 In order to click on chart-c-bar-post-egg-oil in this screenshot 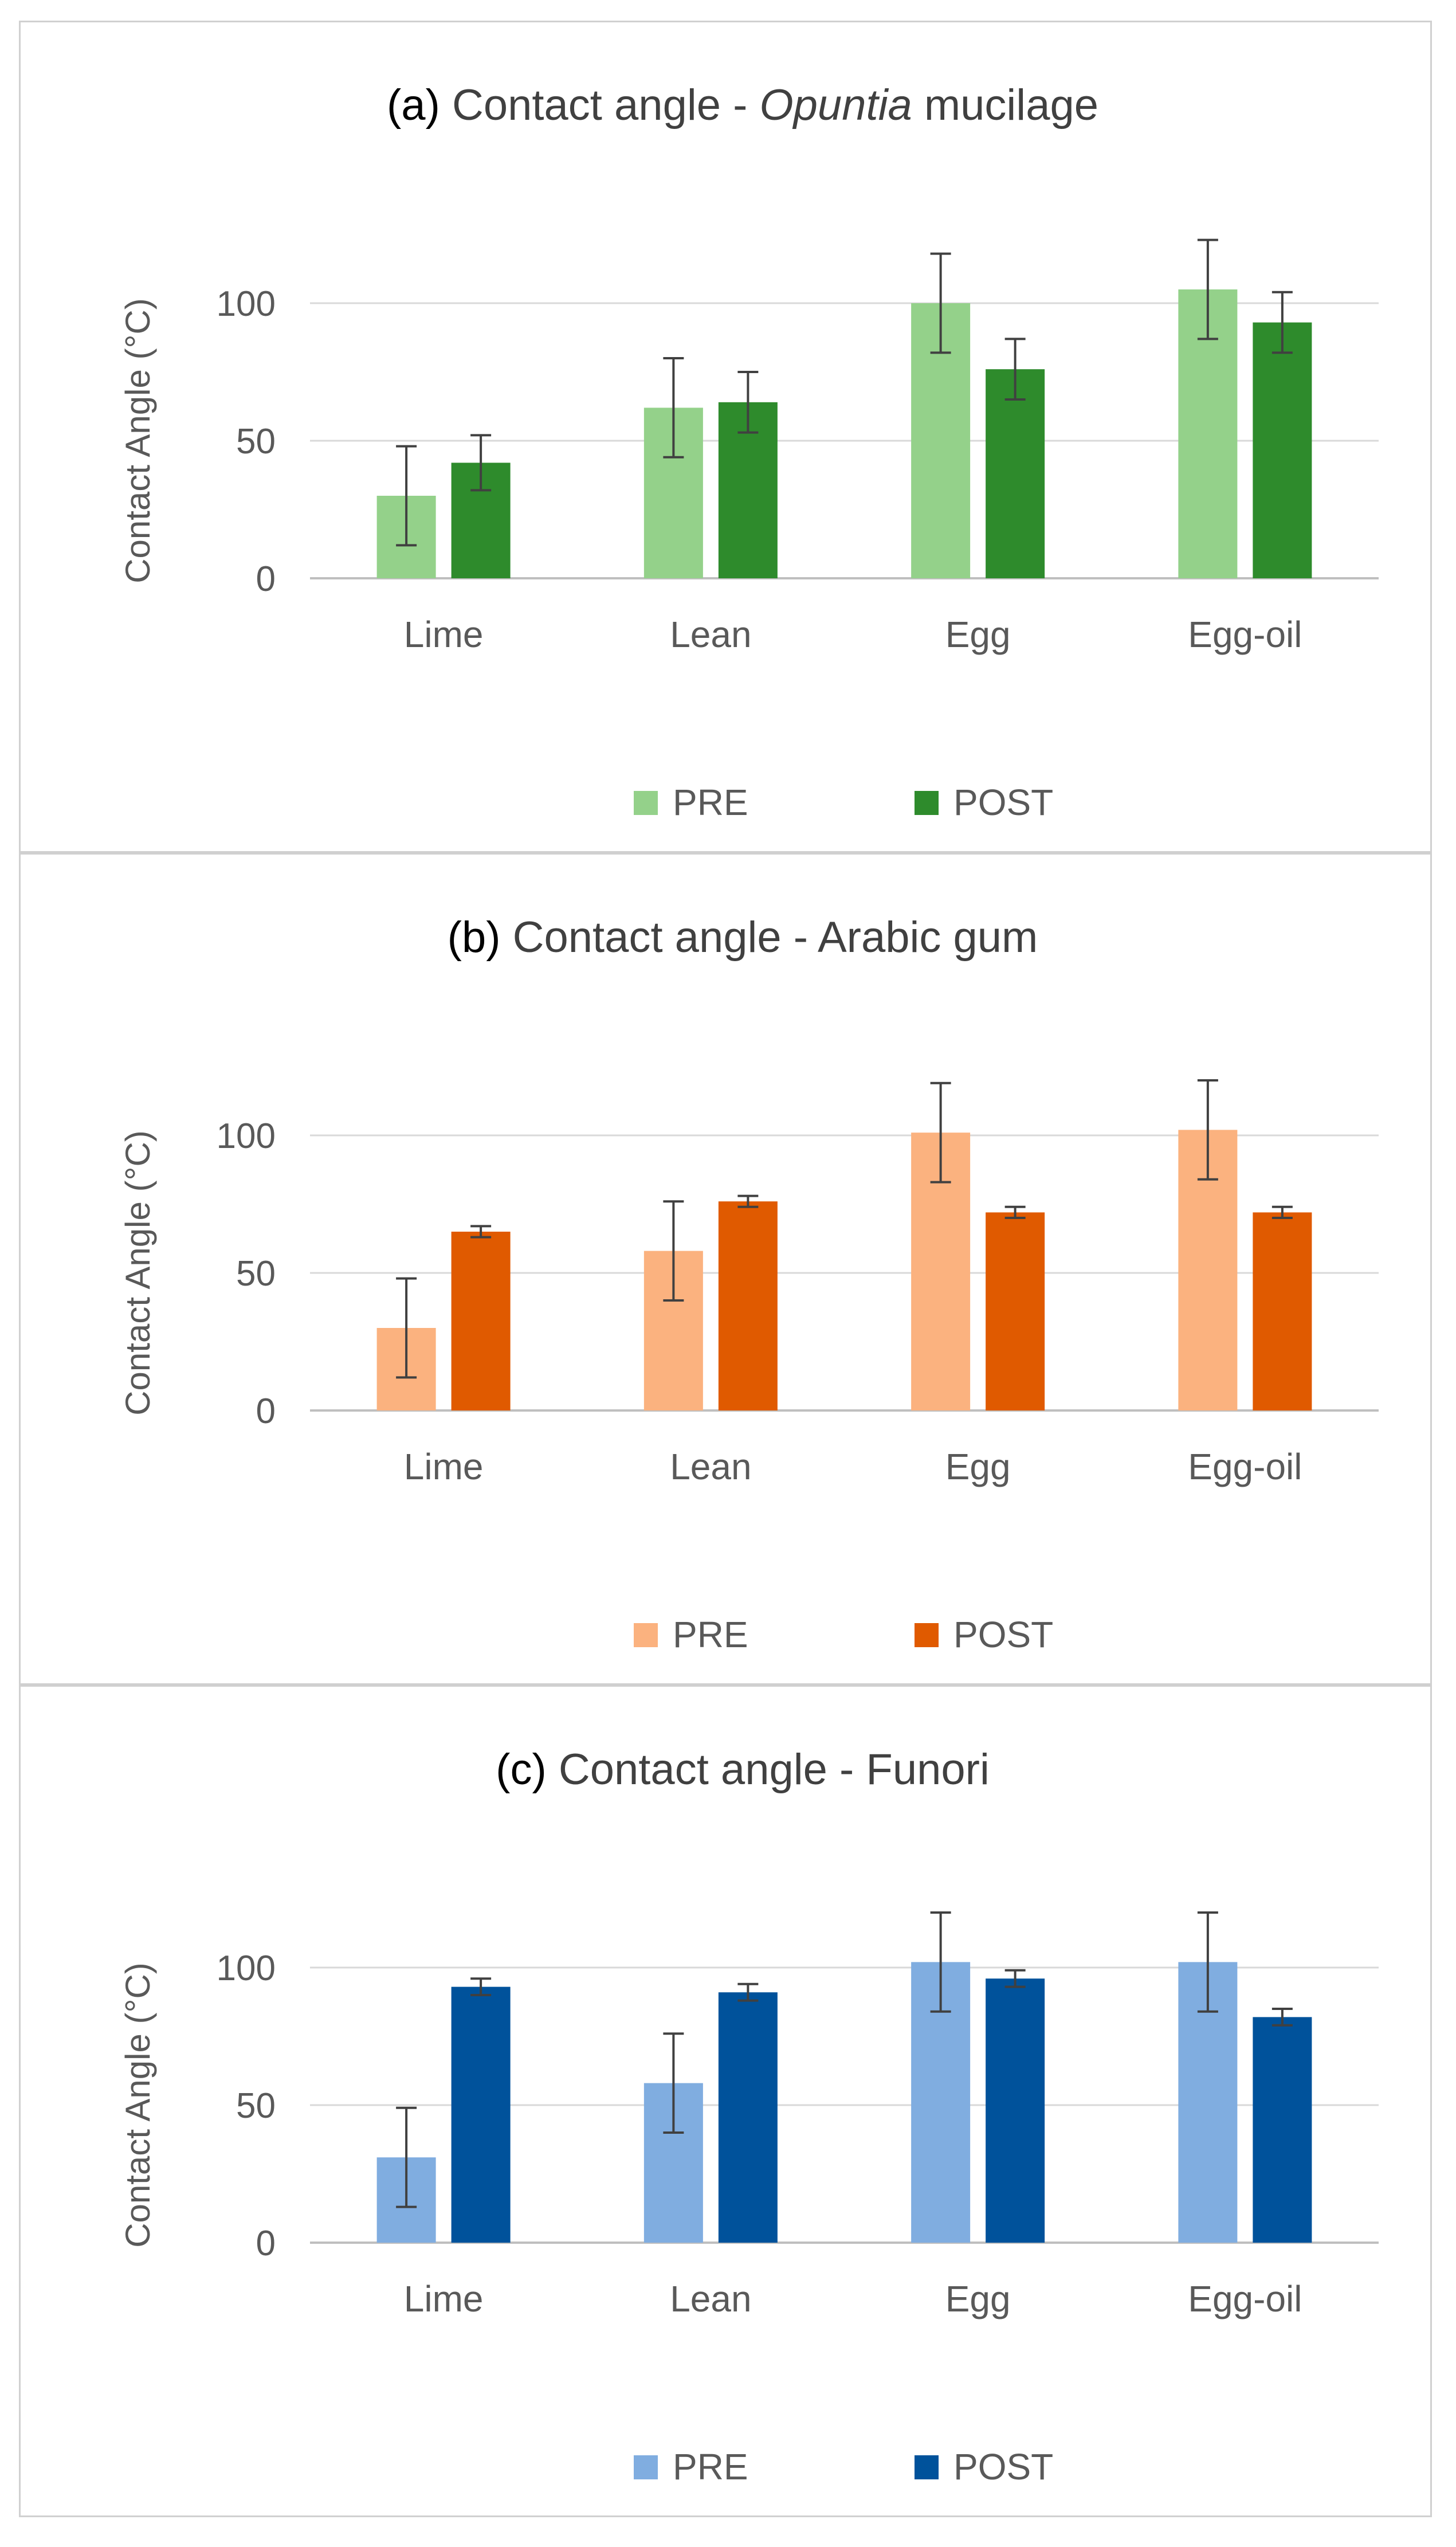, I will do `click(1283, 2130)`.